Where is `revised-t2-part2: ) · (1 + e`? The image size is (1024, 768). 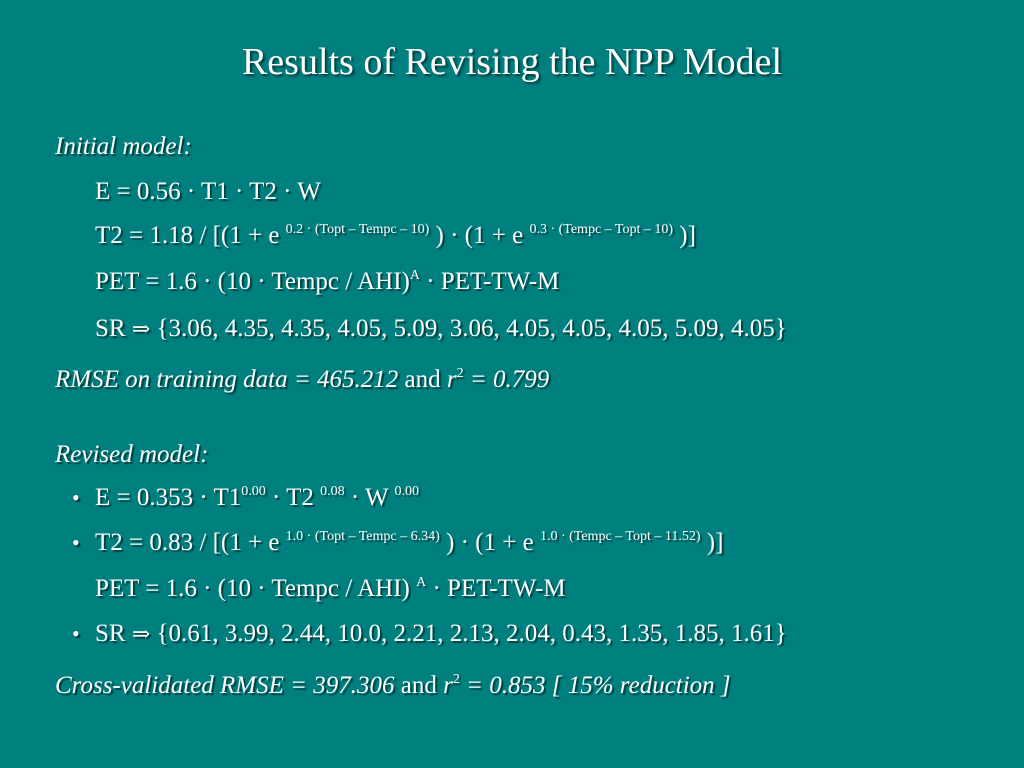 revised-t2-part2: ) · (1 + e is located at coordinates (489, 542).